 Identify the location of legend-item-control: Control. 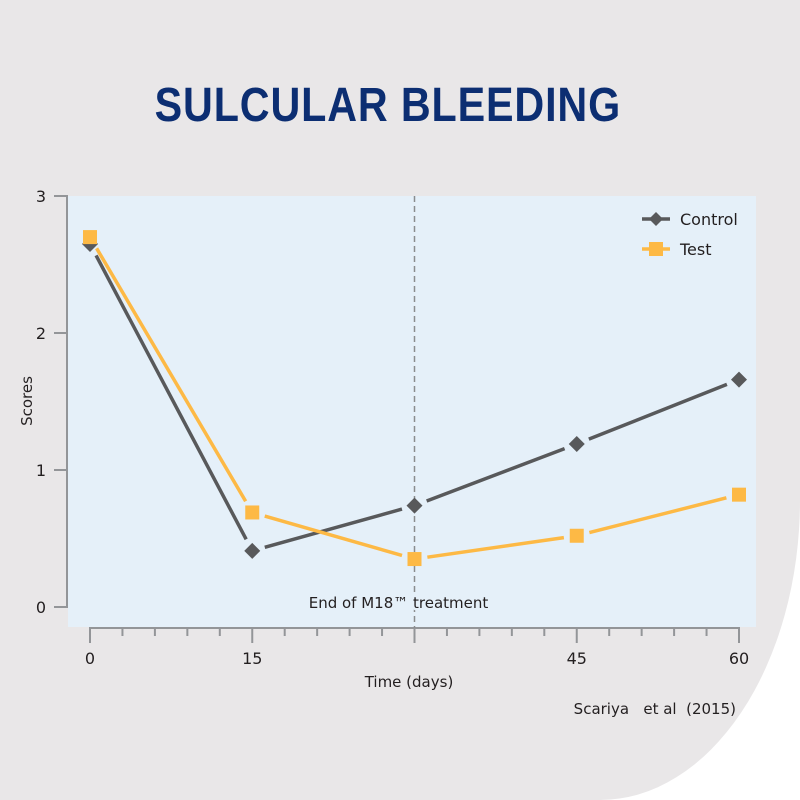
(690, 219).